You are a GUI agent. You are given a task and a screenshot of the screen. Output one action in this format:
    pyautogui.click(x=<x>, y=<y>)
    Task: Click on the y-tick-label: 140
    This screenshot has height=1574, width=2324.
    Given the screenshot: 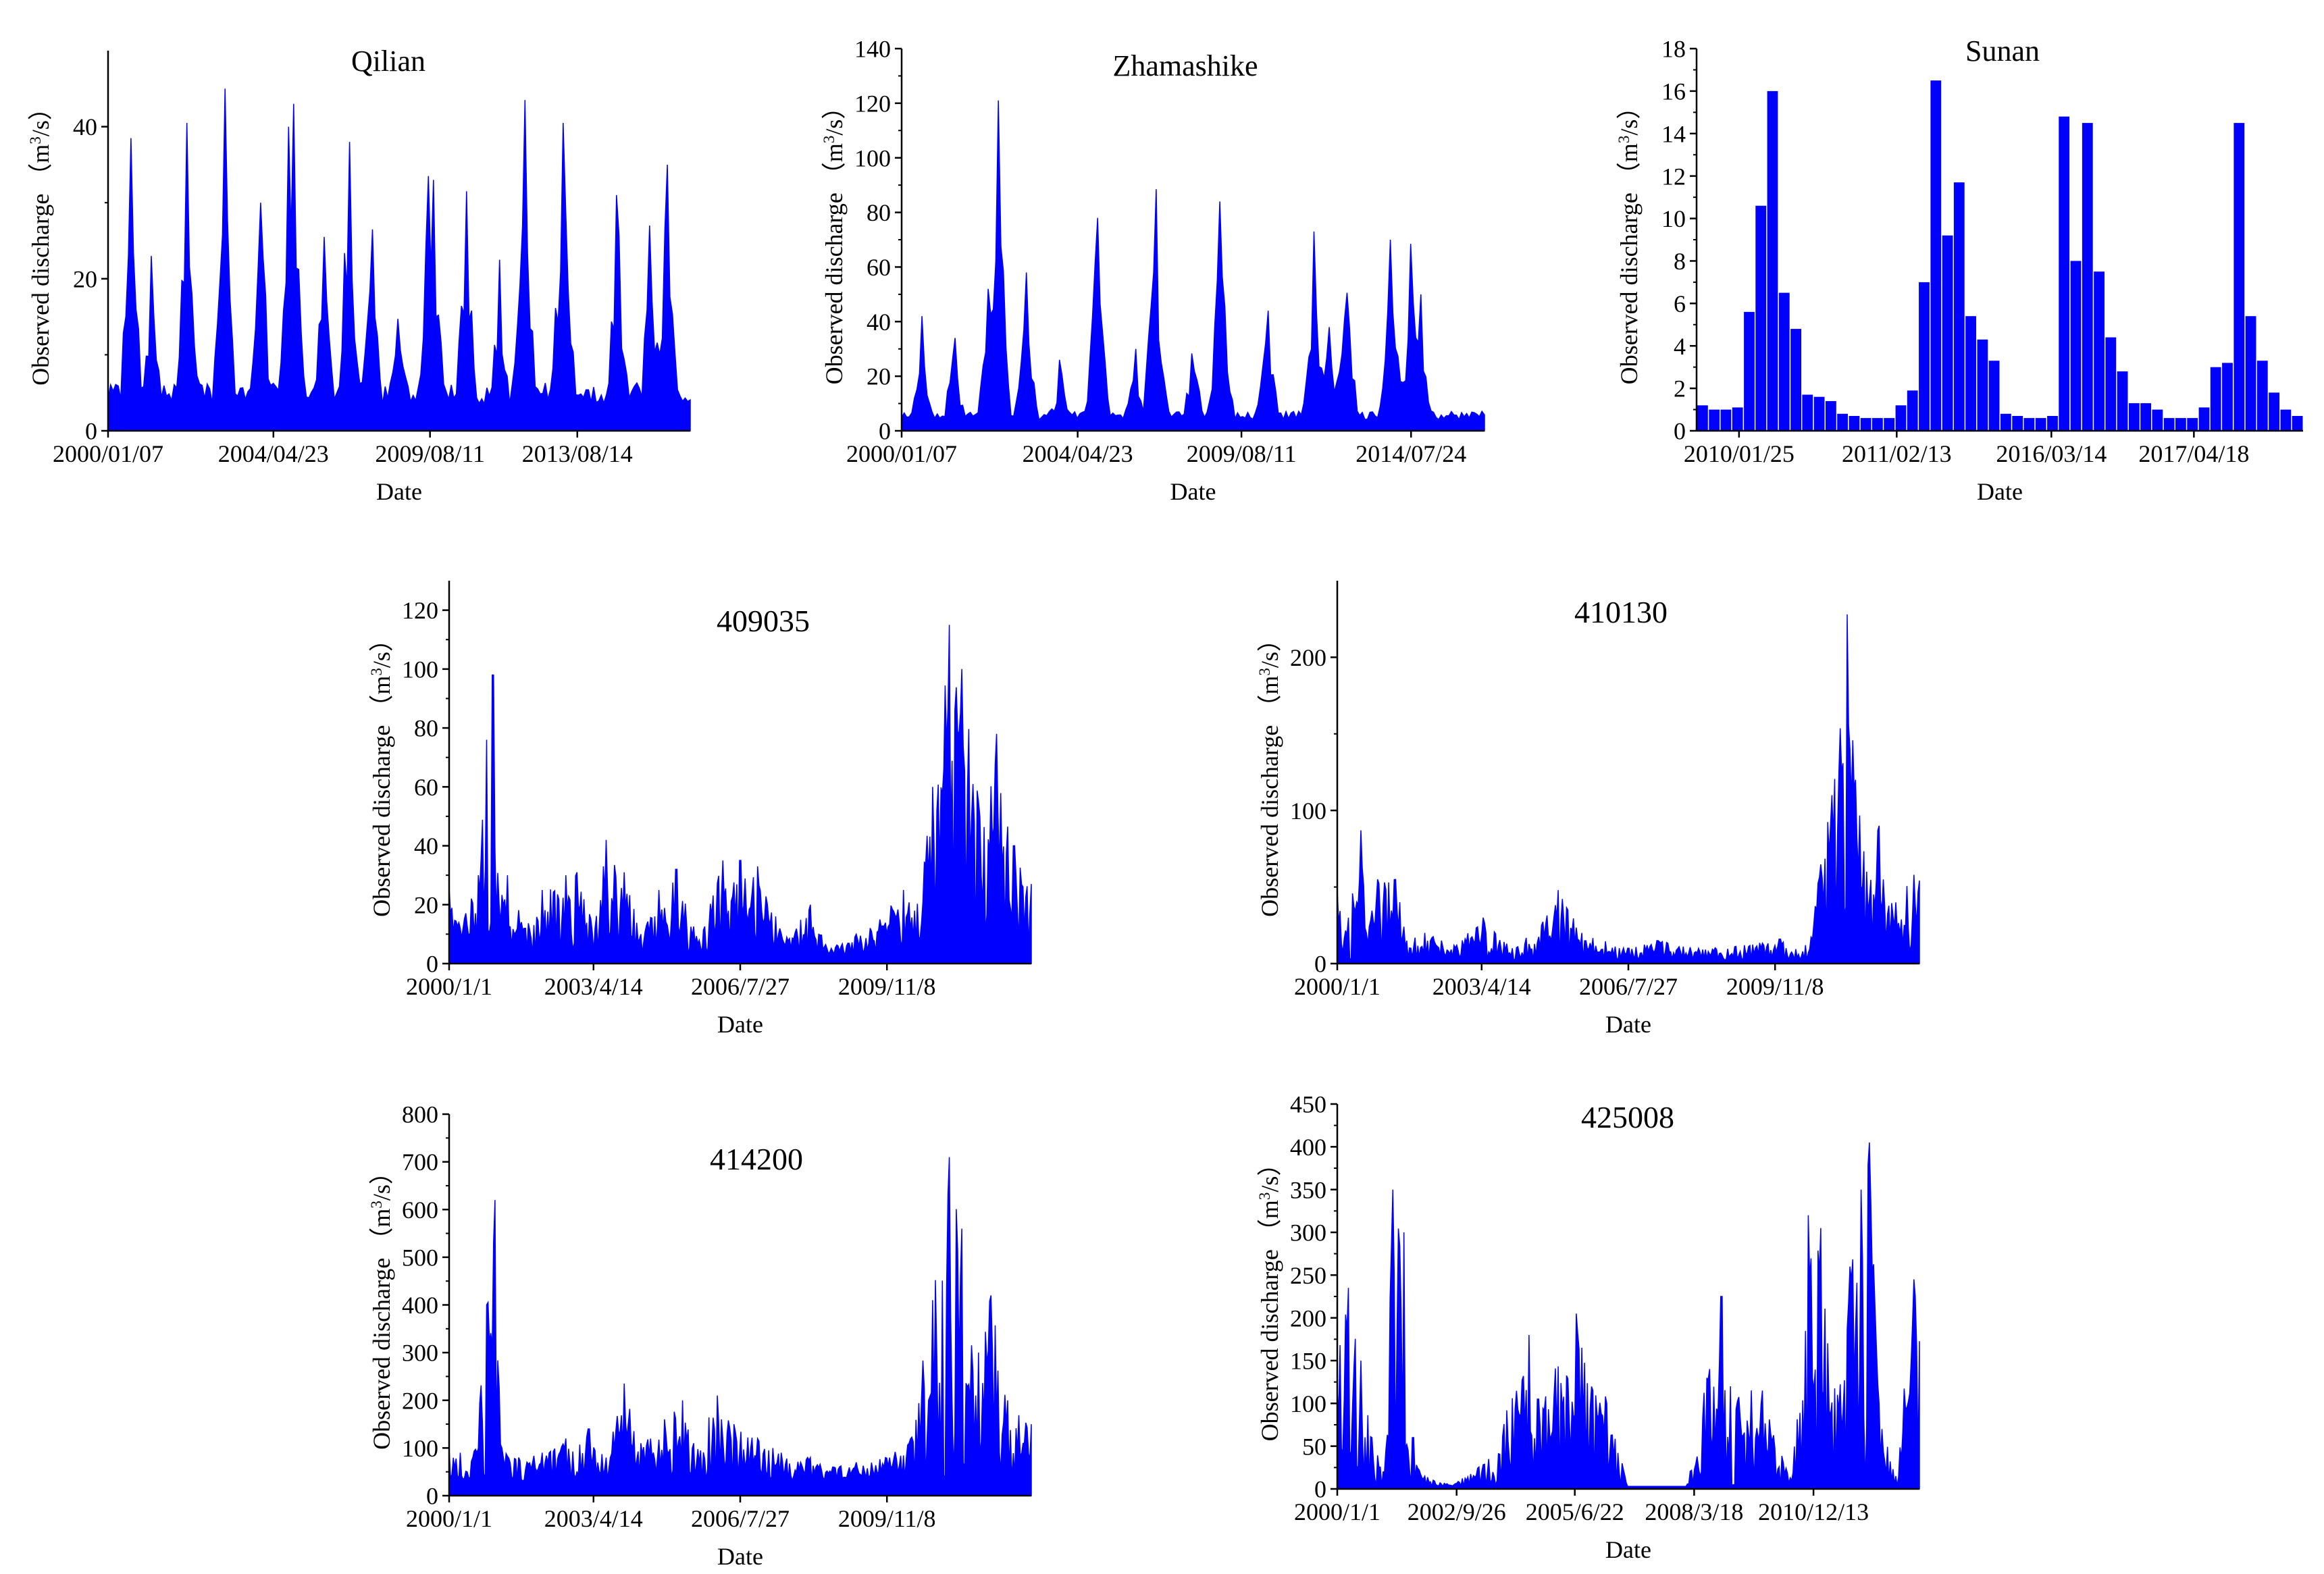 What is the action you would take?
    pyautogui.click(x=872, y=49)
    